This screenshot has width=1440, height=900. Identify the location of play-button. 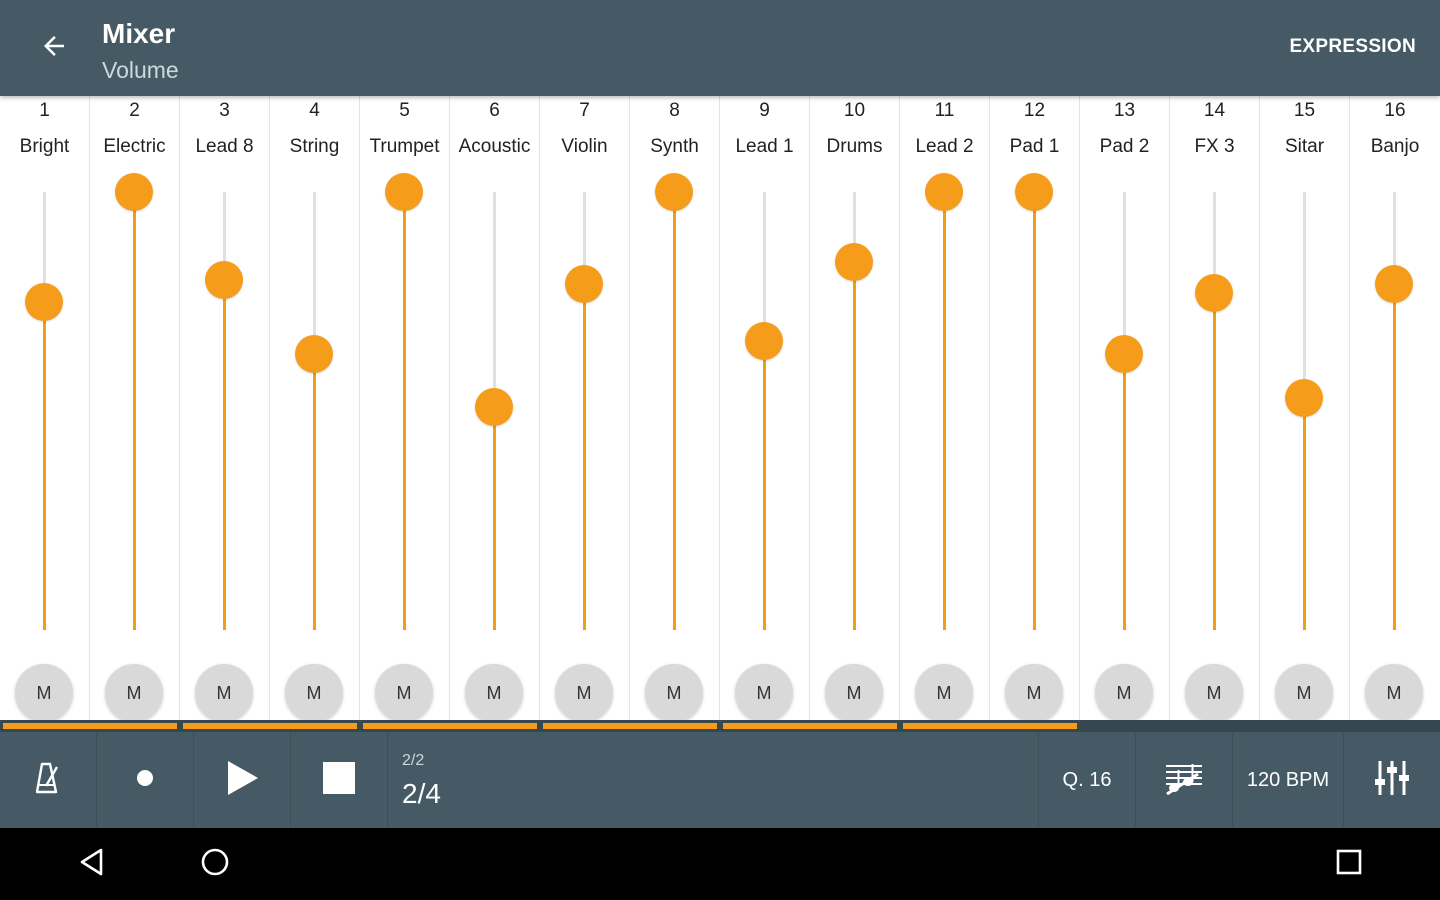
(242, 780).